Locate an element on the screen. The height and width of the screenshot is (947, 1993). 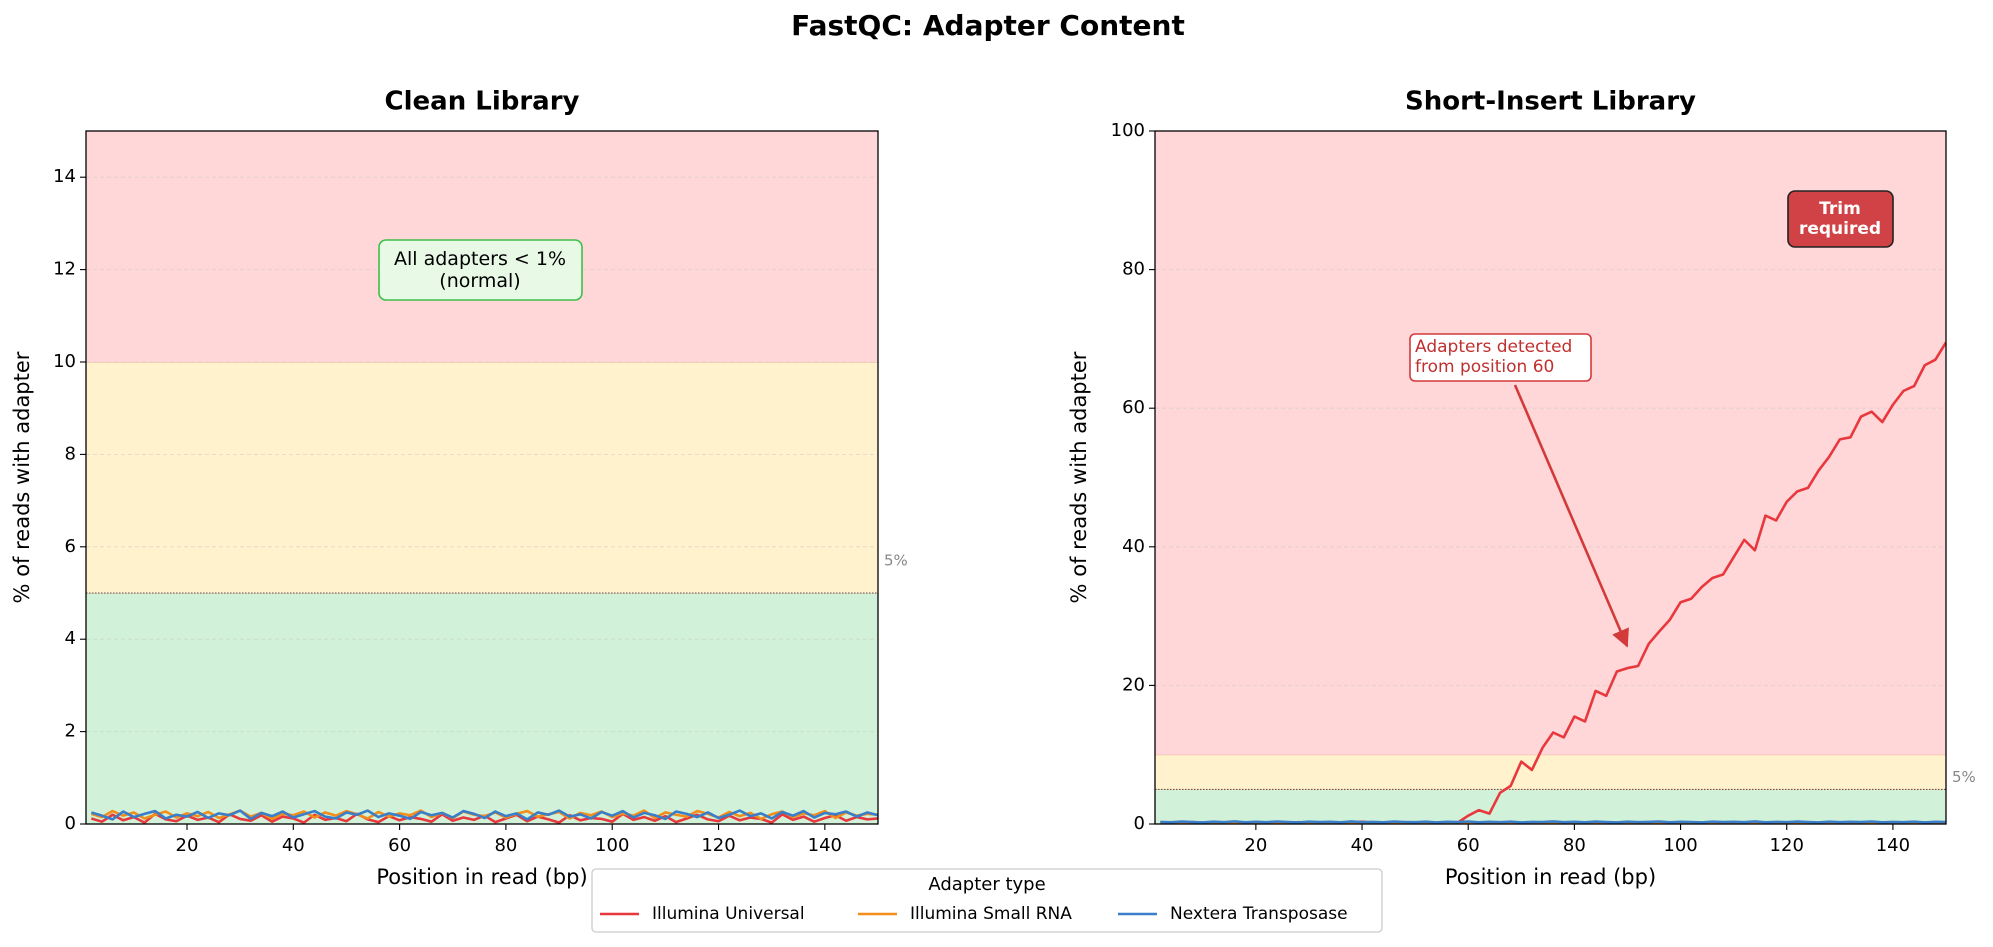
figure-title: FastQC: Adapter Content is located at coordinates (988, 25).